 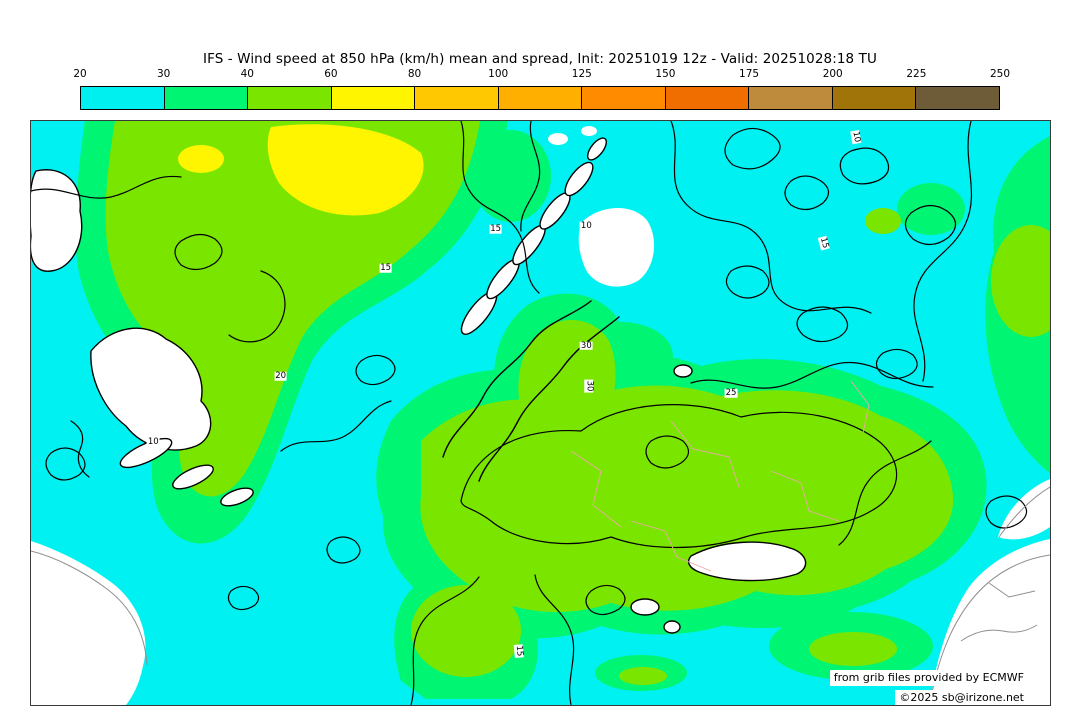 I want to click on contour-label-20: 20, so click(x=281, y=375).